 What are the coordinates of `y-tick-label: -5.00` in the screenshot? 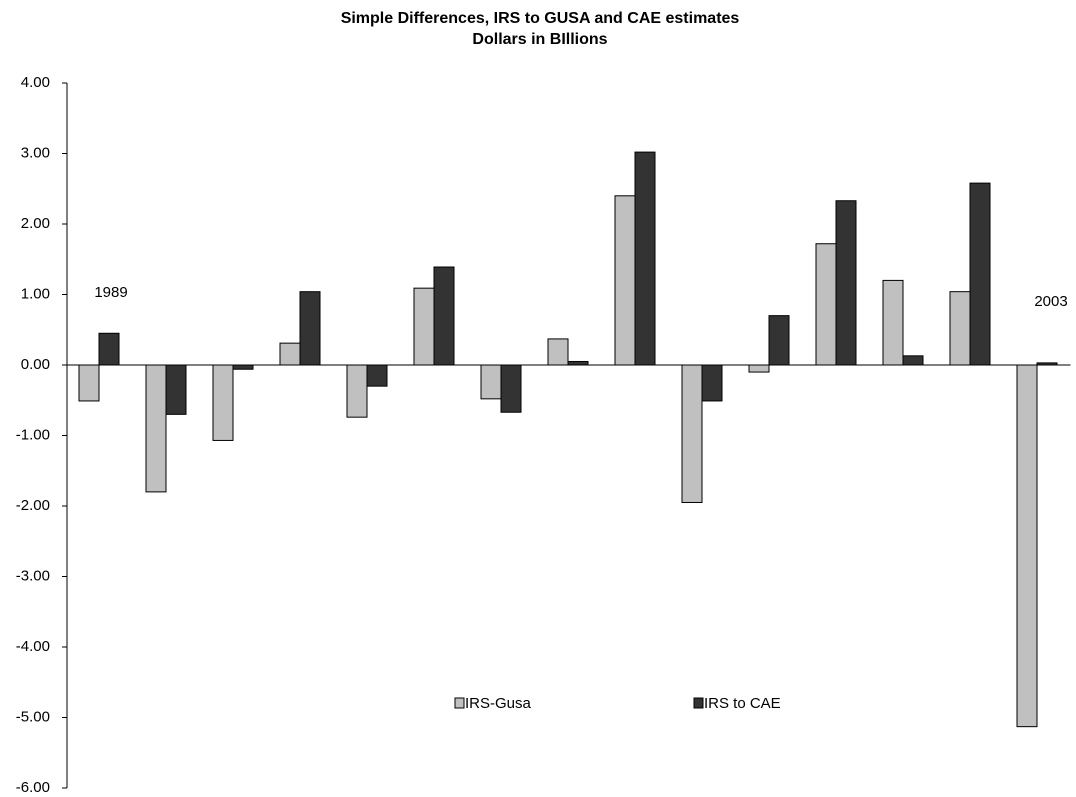 It's located at (33, 716).